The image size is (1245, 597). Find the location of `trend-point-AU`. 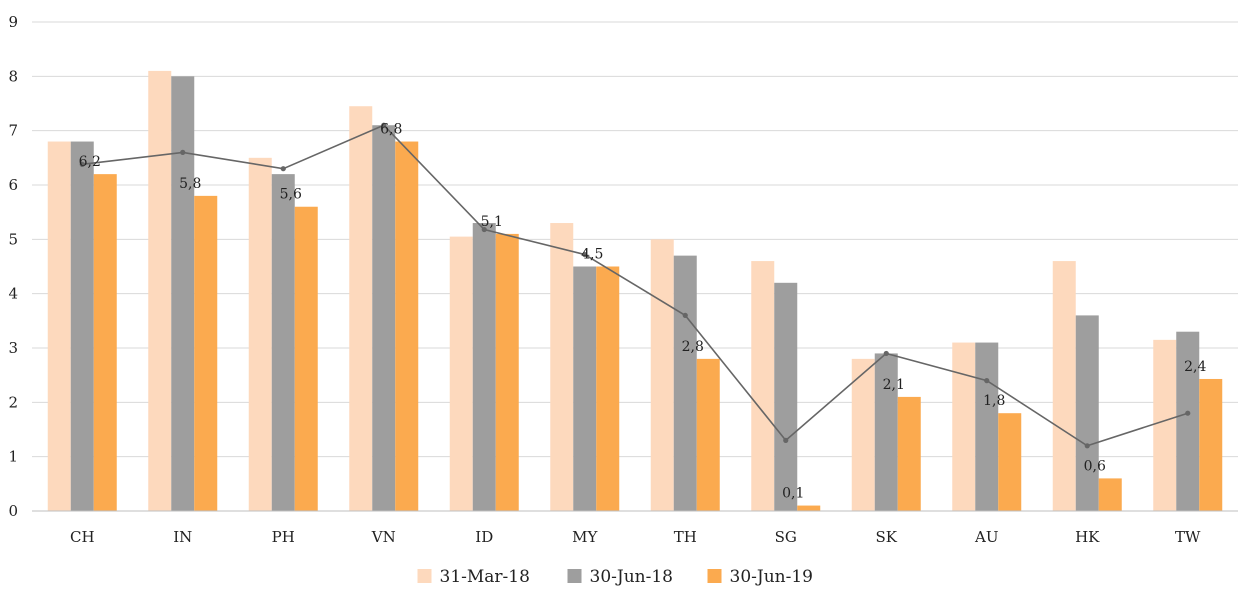

trend-point-AU is located at coordinates (987, 381).